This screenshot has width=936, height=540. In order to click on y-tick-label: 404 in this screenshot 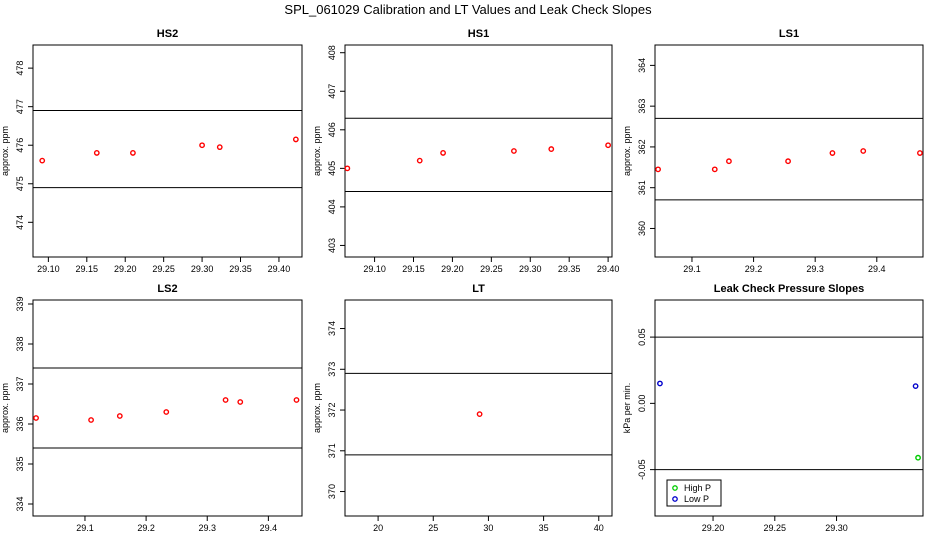, I will do `click(332, 206)`.